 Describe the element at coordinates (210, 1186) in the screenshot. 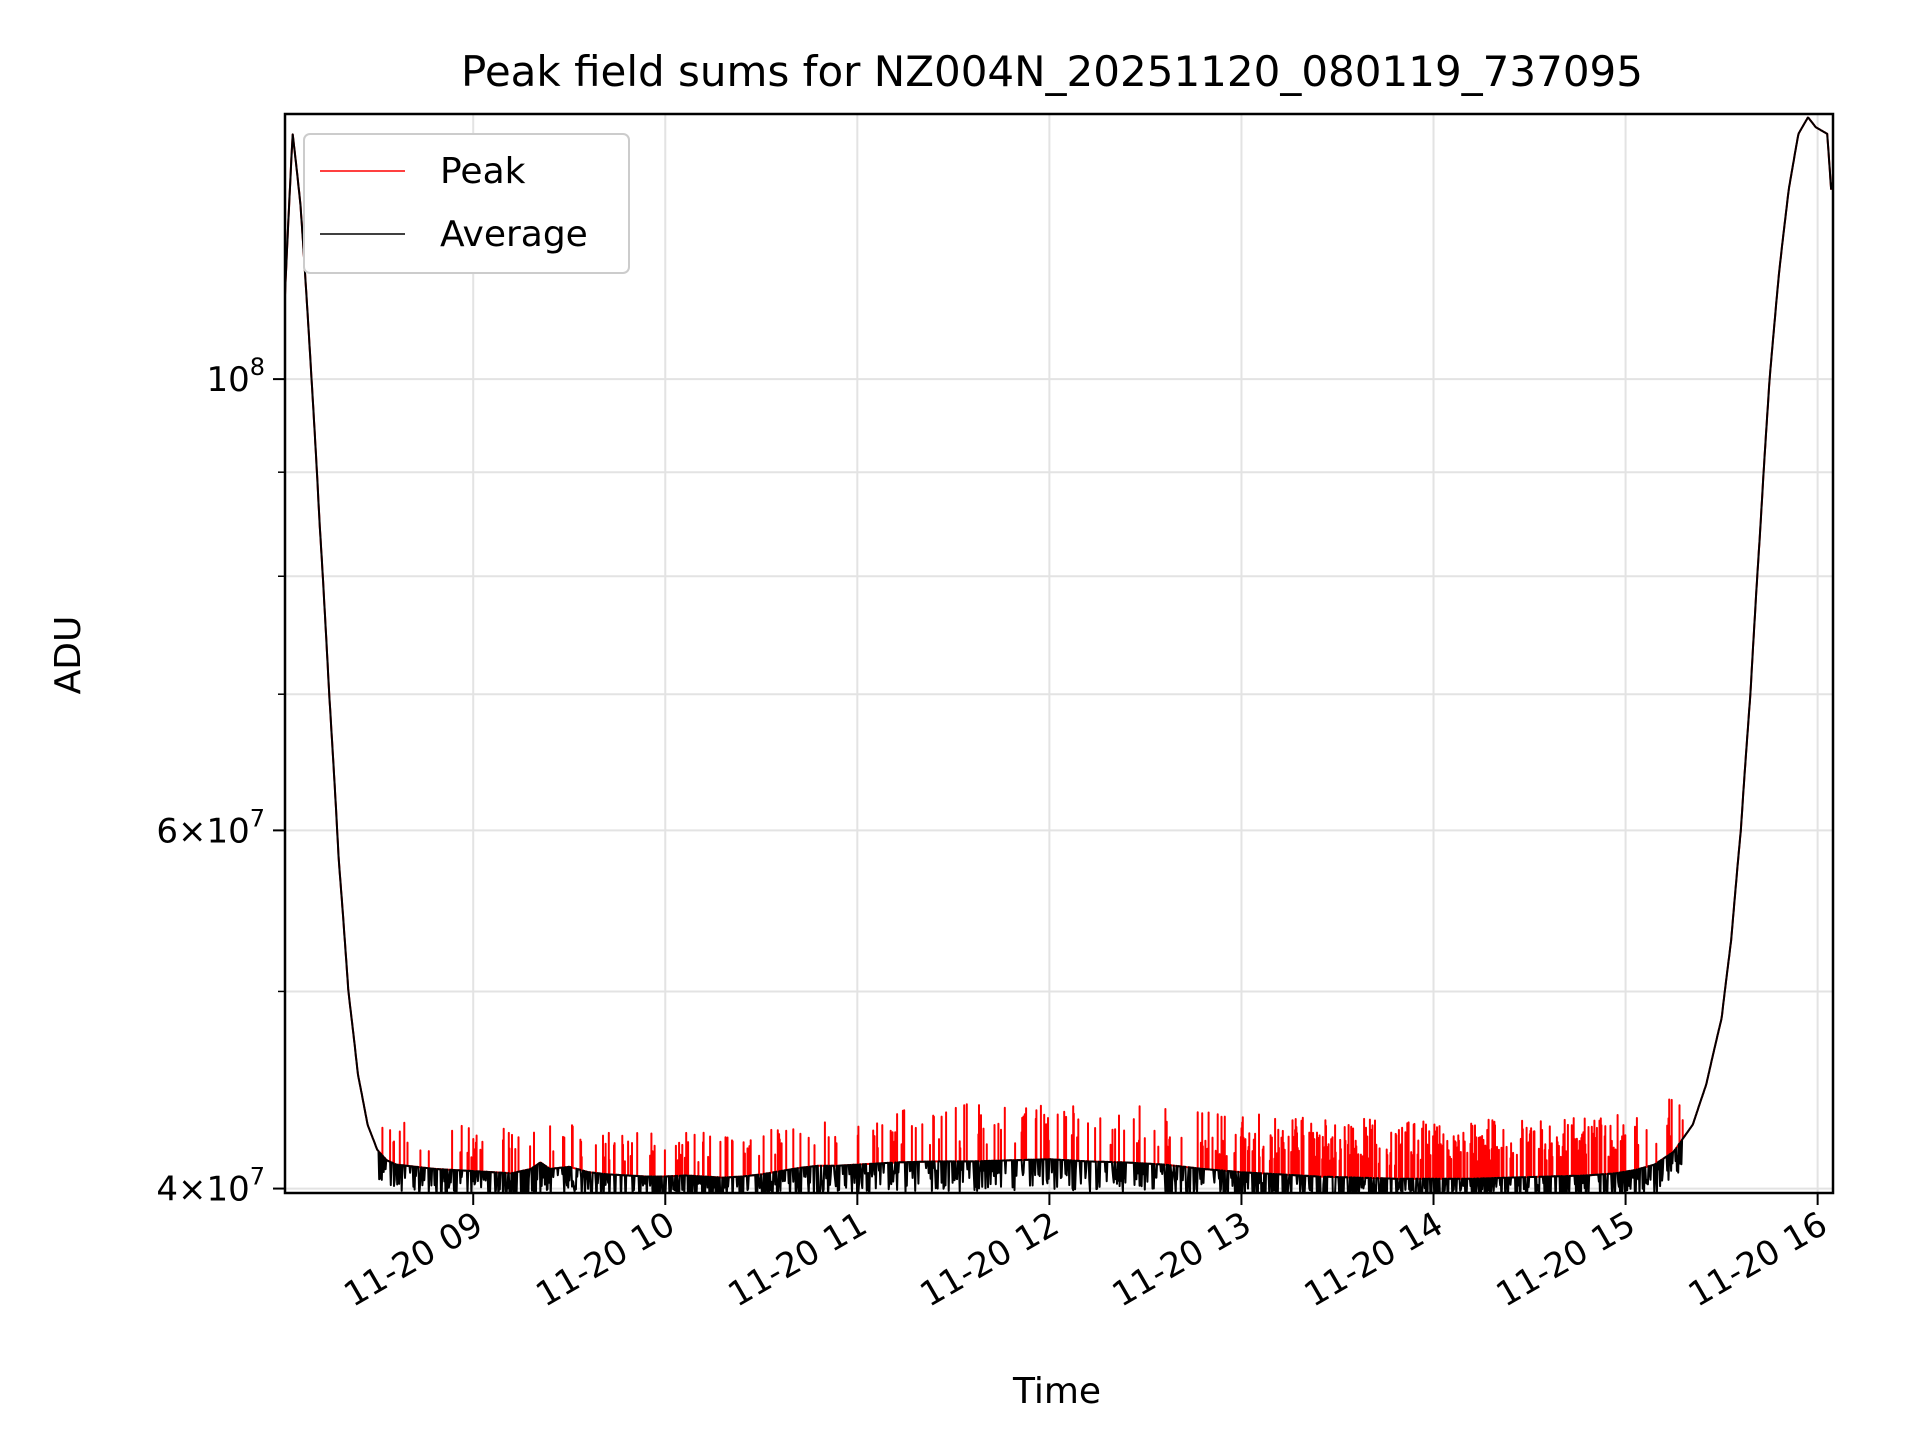

I see `y-tick-label: 4×107` at that location.